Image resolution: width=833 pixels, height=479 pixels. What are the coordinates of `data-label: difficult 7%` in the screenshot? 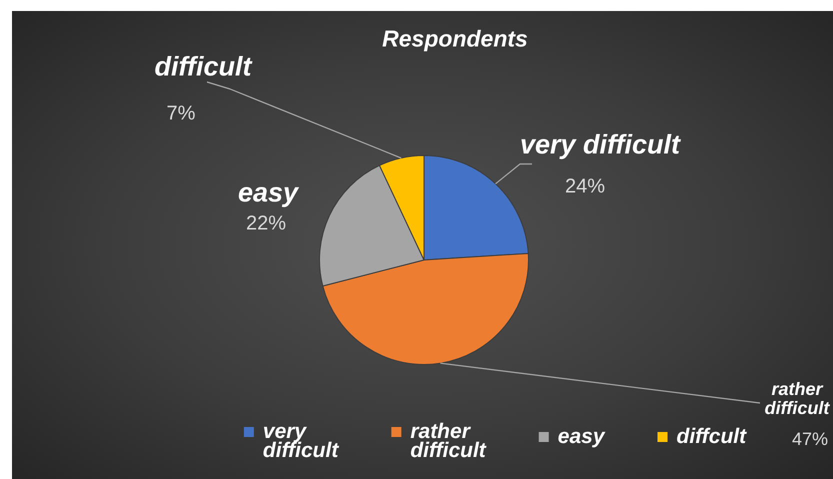 It's located at (203, 88).